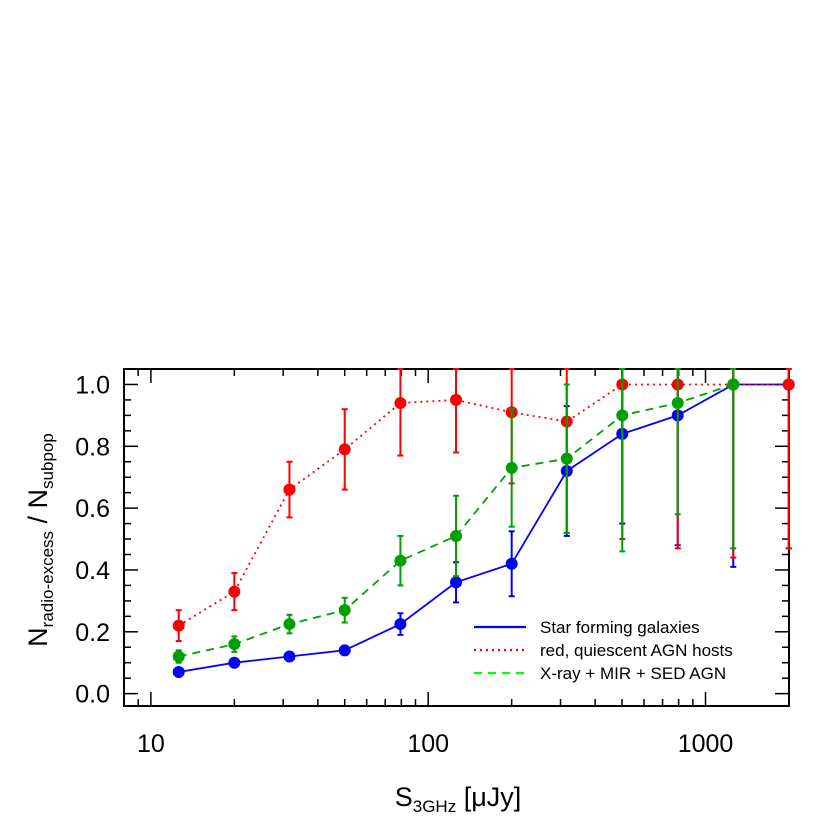  What do you see at coordinates (633, 673) in the screenshot?
I see `legend-label: X-ray + MIR + SED AGN` at bounding box center [633, 673].